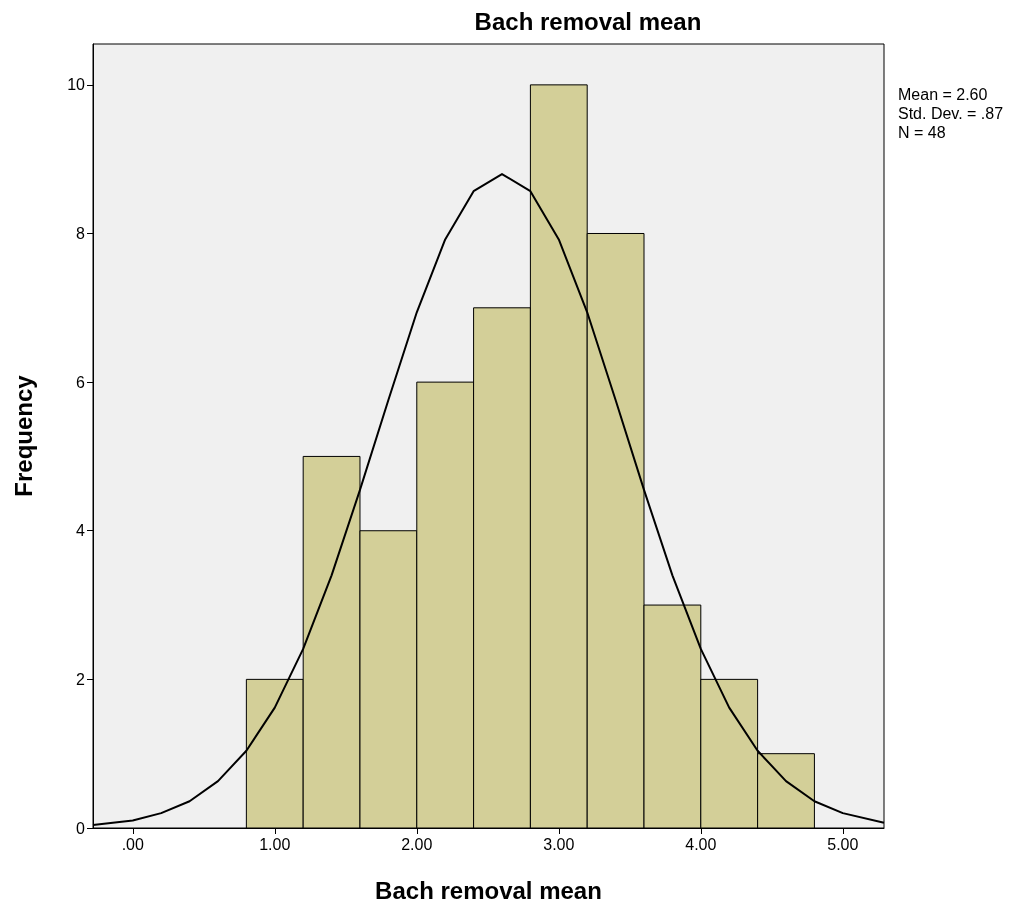 The height and width of the screenshot is (913, 1035). Describe the element at coordinates (922, 132) in the screenshot. I see `text: N = 48` at that location.